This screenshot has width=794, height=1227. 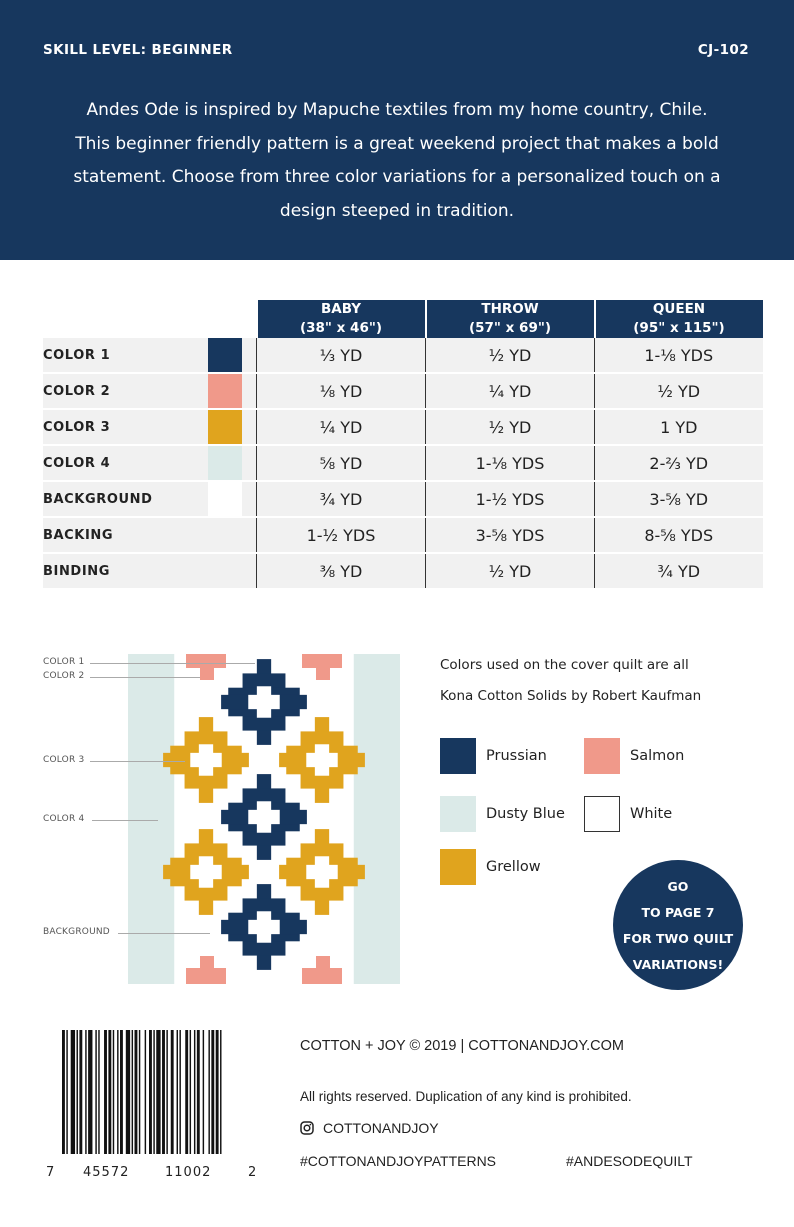 I want to click on yardage-value: 1-½ YDS, so click(x=510, y=499).